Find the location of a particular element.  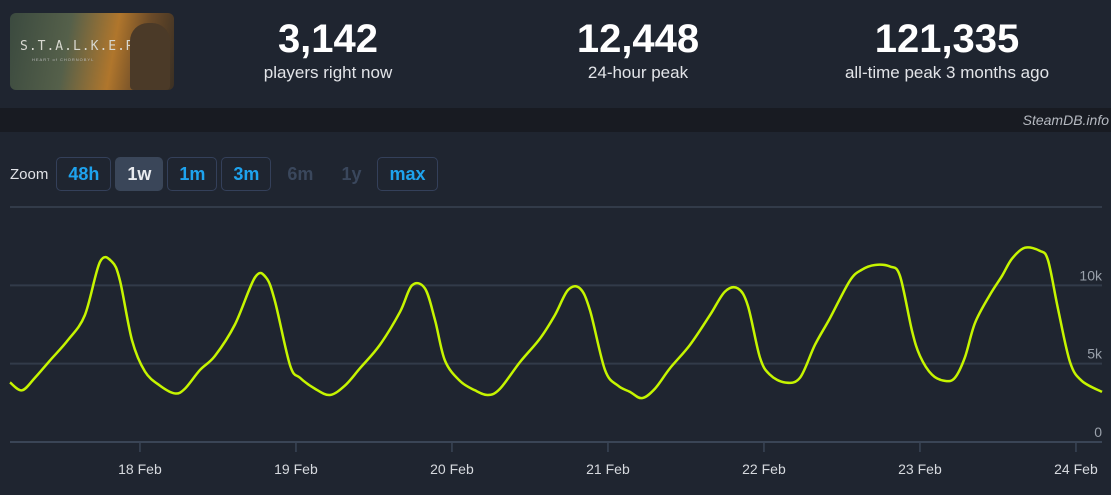

zoom-button-1w: 1w is located at coordinates (139, 174).